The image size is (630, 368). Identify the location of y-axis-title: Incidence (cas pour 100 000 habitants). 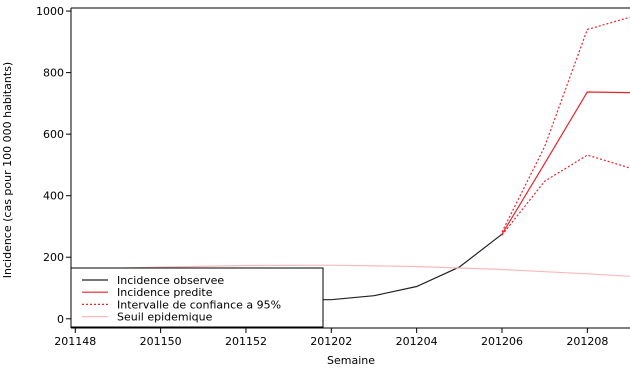
(7, 170).